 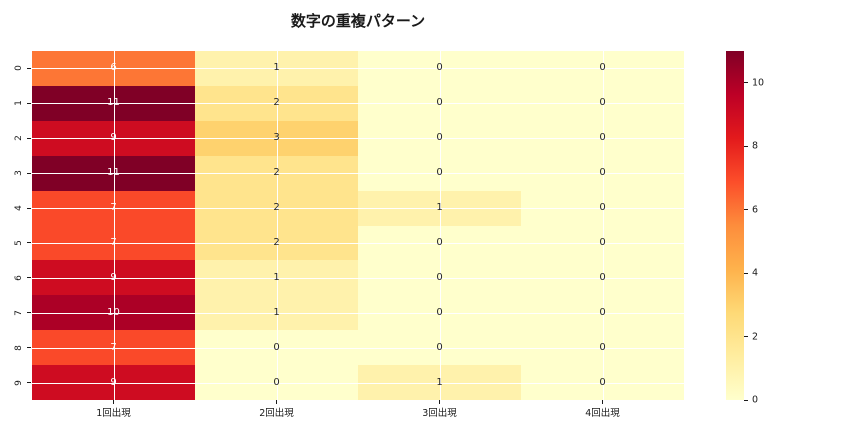 What do you see at coordinates (19, 138) in the screenshot?
I see `y-tick-label: 2` at bounding box center [19, 138].